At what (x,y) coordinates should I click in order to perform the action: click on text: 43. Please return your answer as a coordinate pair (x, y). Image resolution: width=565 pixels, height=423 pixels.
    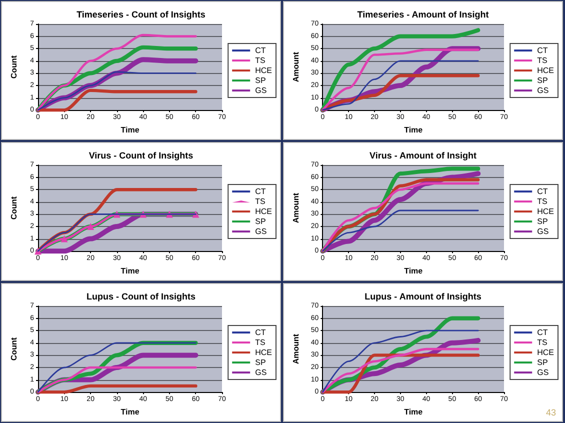
    Looking at the image, I should click on (551, 413).